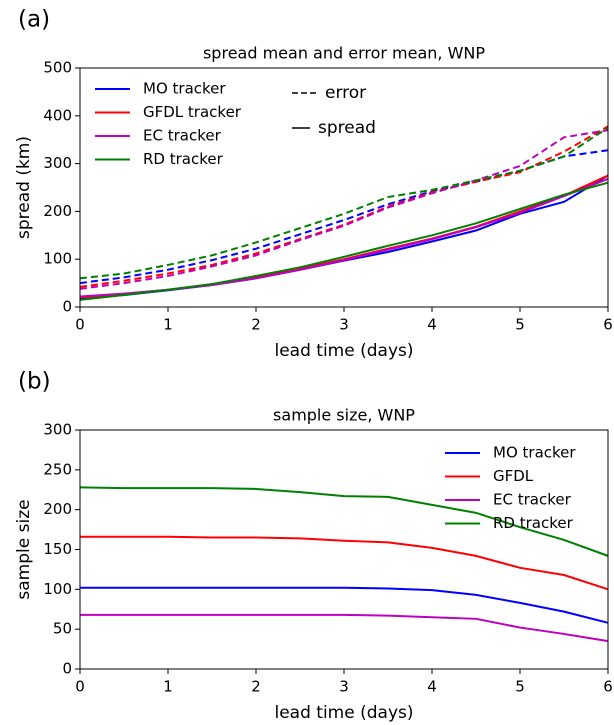 Image resolution: width=614 pixels, height=725 pixels. What do you see at coordinates (344, 415) in the screenshot?
I see `chart-title: sample size, WNP` at bounding box center [344, 415].